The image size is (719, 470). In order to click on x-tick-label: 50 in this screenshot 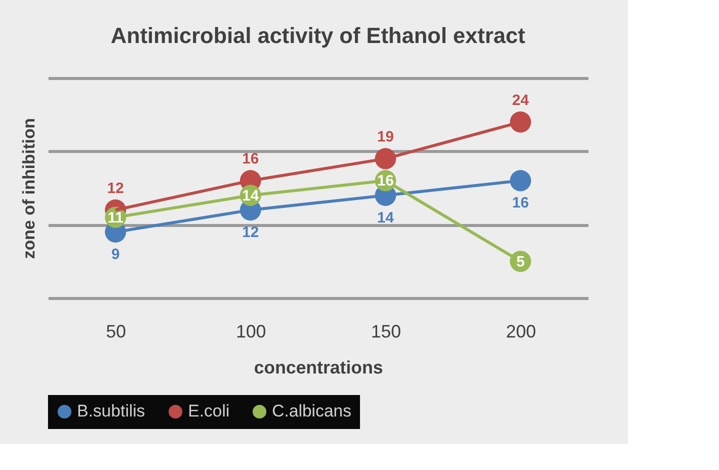, I will do `click(116, 332)`.